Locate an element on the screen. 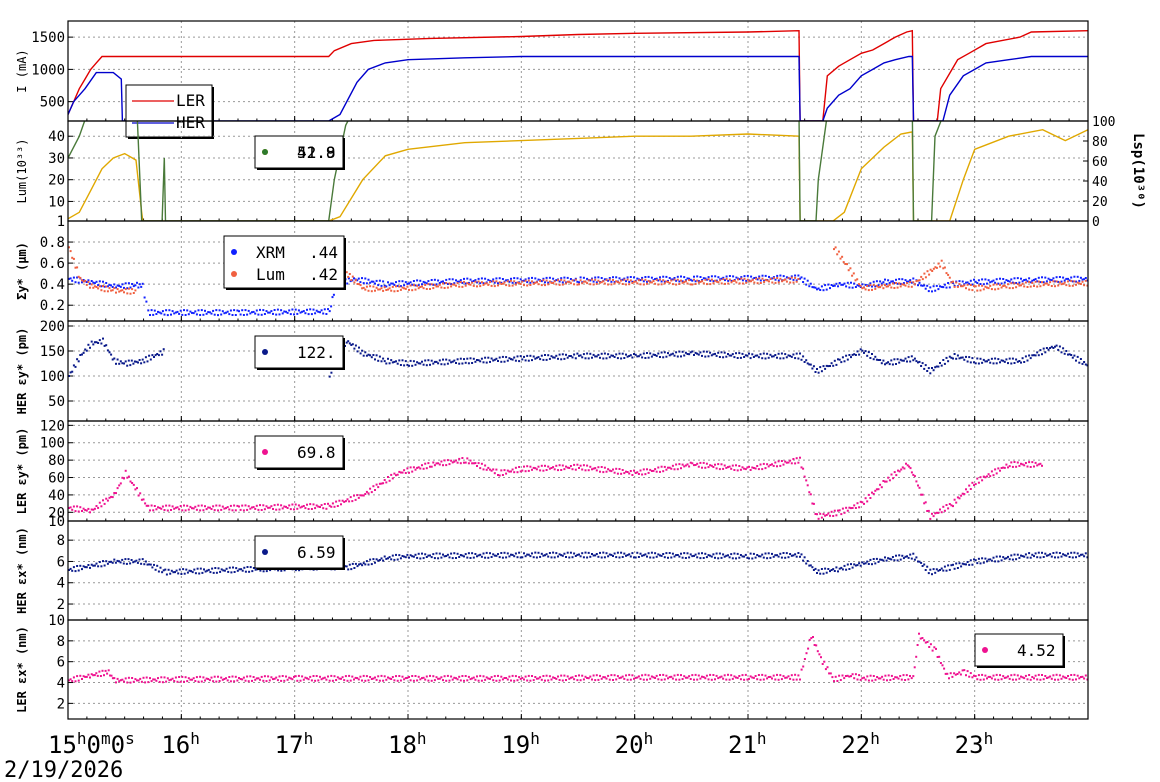  y-tick-label: 200 is located at coordinates (52, 327).